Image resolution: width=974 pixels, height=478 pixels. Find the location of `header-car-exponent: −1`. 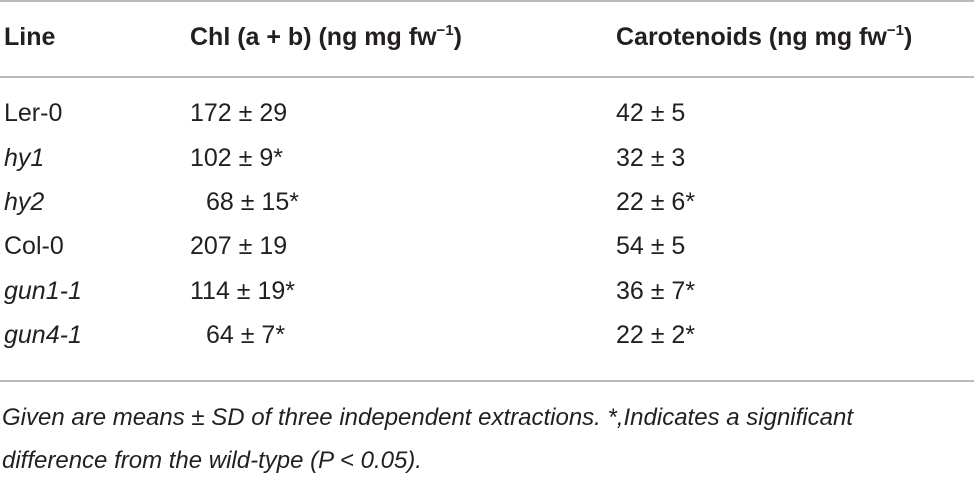

header-car-exponent: −1 is located at coordinates (895, 30).